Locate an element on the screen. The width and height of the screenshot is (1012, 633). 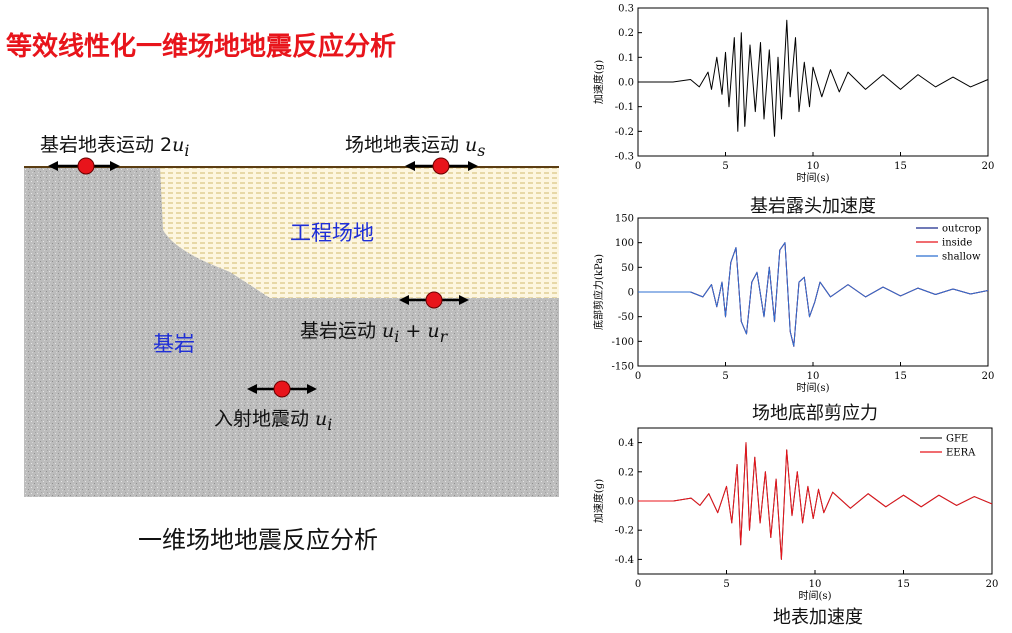
y-tick-label: -100 is located at coordinates (623, 342).